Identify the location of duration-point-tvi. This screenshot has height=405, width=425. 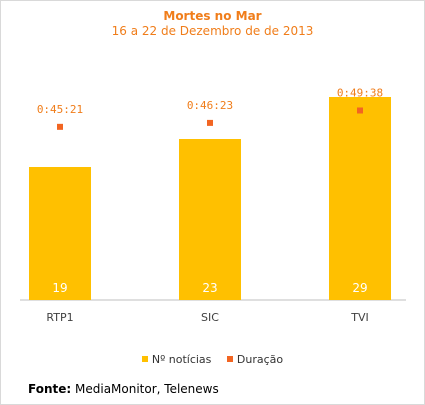
(360, 110).